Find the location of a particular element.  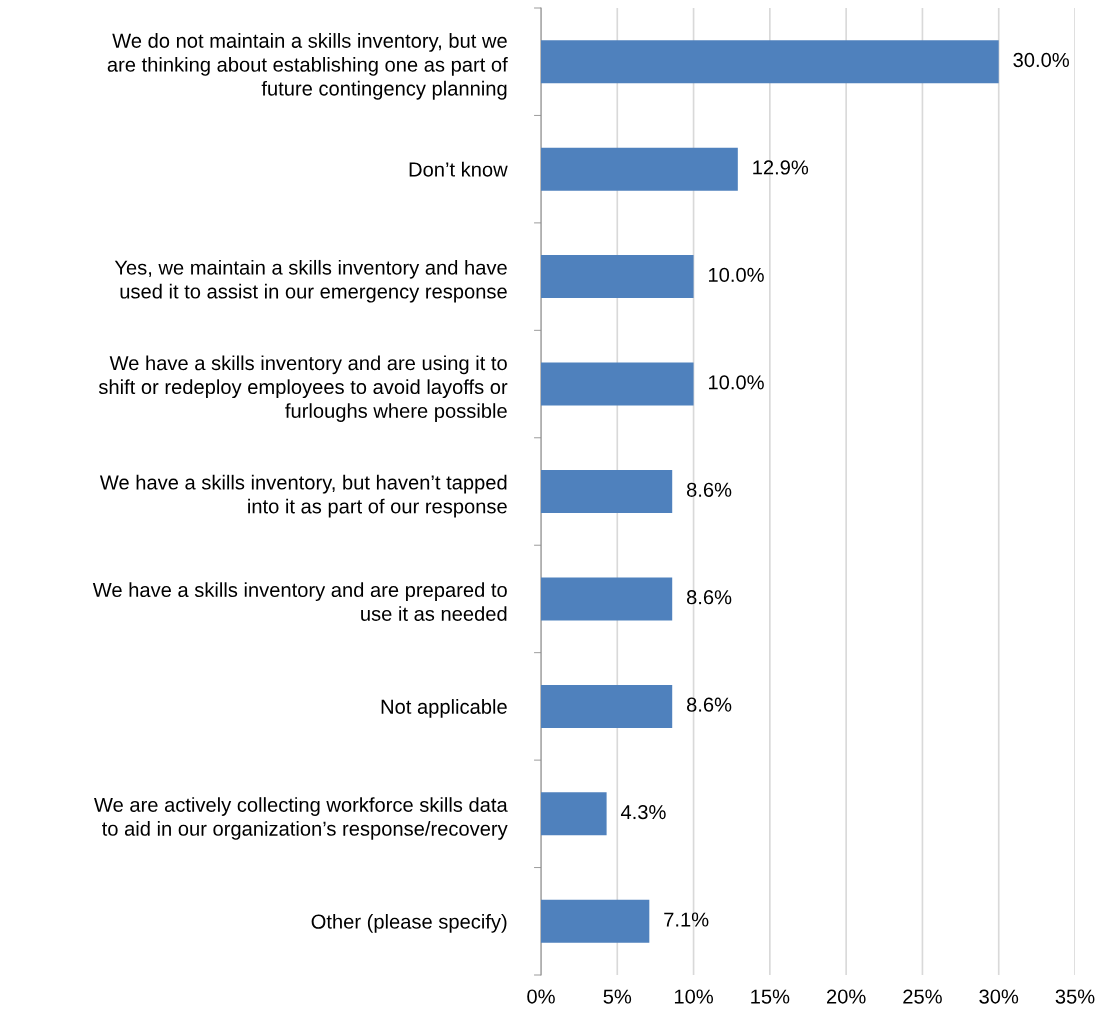

data-label: 12.9% is located at coordinates (781, 167).